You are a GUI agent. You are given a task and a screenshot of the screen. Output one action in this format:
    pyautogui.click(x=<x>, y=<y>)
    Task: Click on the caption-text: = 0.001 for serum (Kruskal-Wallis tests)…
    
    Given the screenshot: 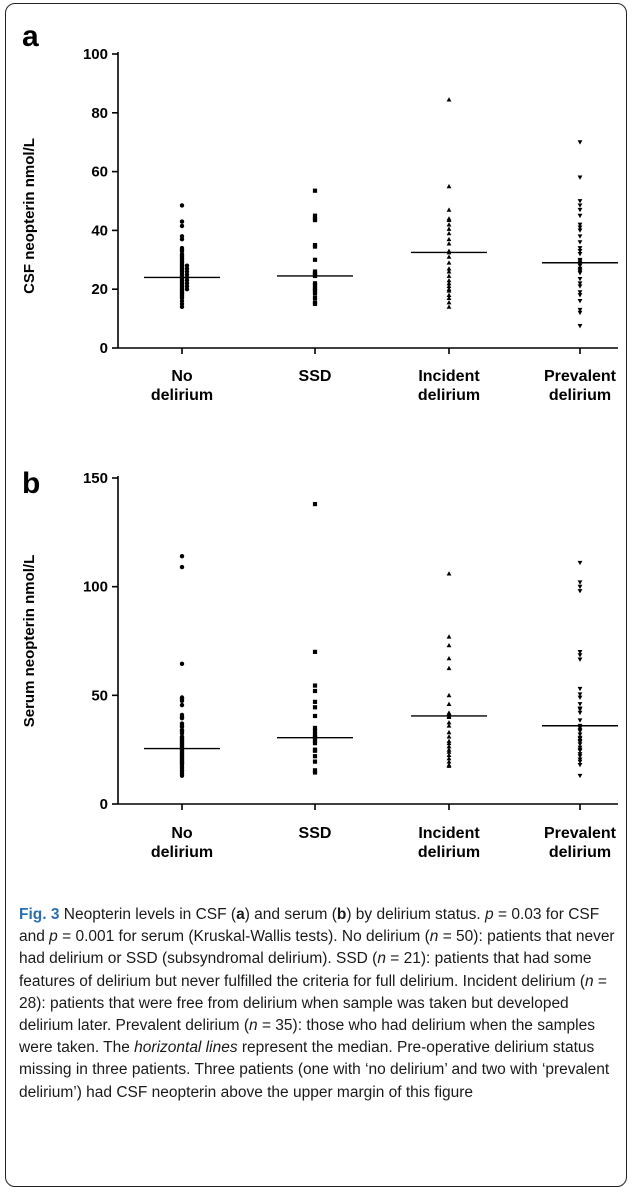 What is the action you would take?
    pyautogui.click(x=243, y=937)
    